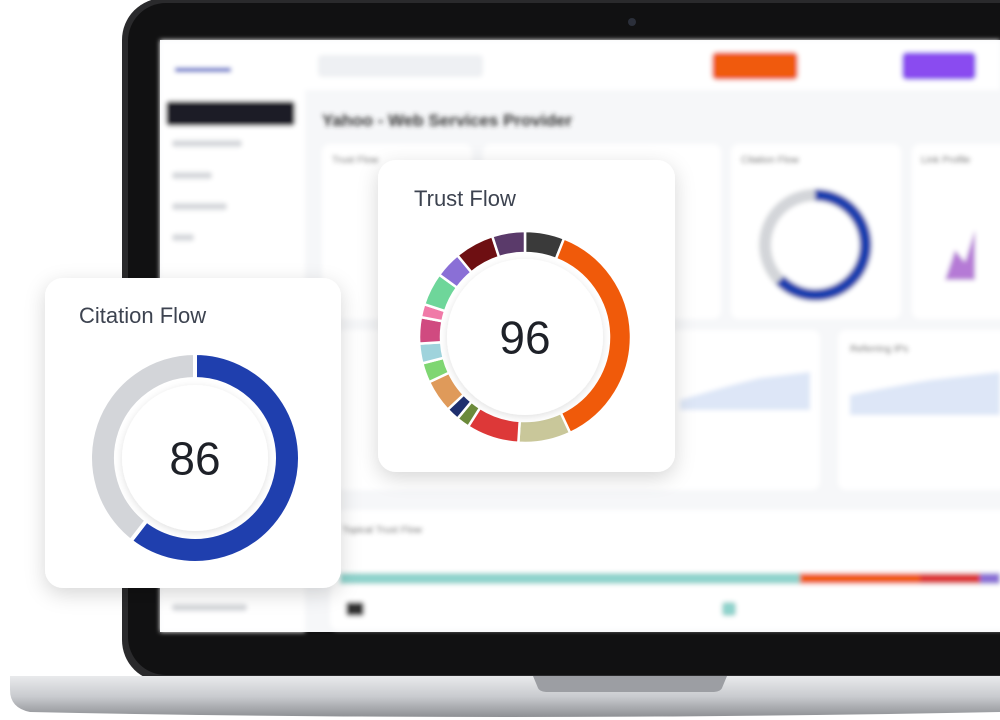 Image resolution: width=1000 pixels, height=720 pixels. Describe the element at coordinates (203, 67) in the screenshot. I see `logo: ▬▬▬▬` at that location.